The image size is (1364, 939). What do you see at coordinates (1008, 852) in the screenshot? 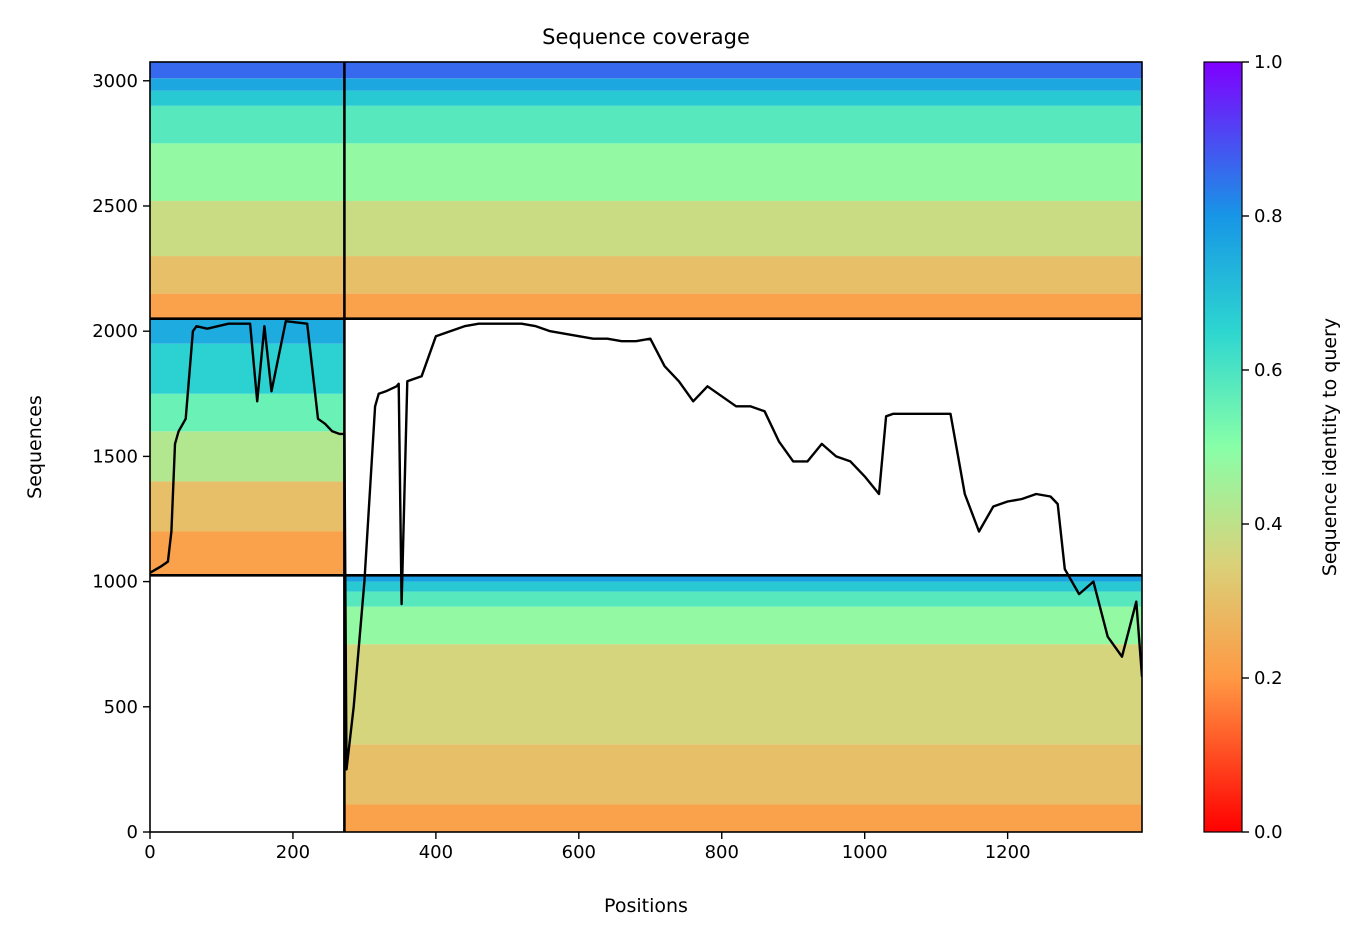
I see `x-tick-label: 1200` at bounding box center [1008, 852].